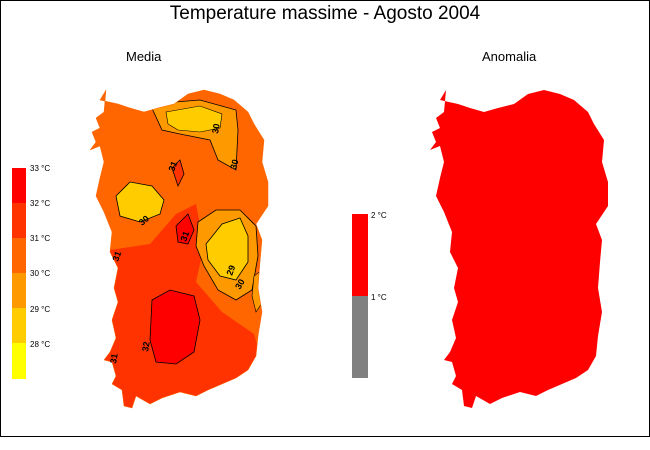 This screenshot has width=650, height=450. I want to click on contour-label: 32, so click(146, 347).